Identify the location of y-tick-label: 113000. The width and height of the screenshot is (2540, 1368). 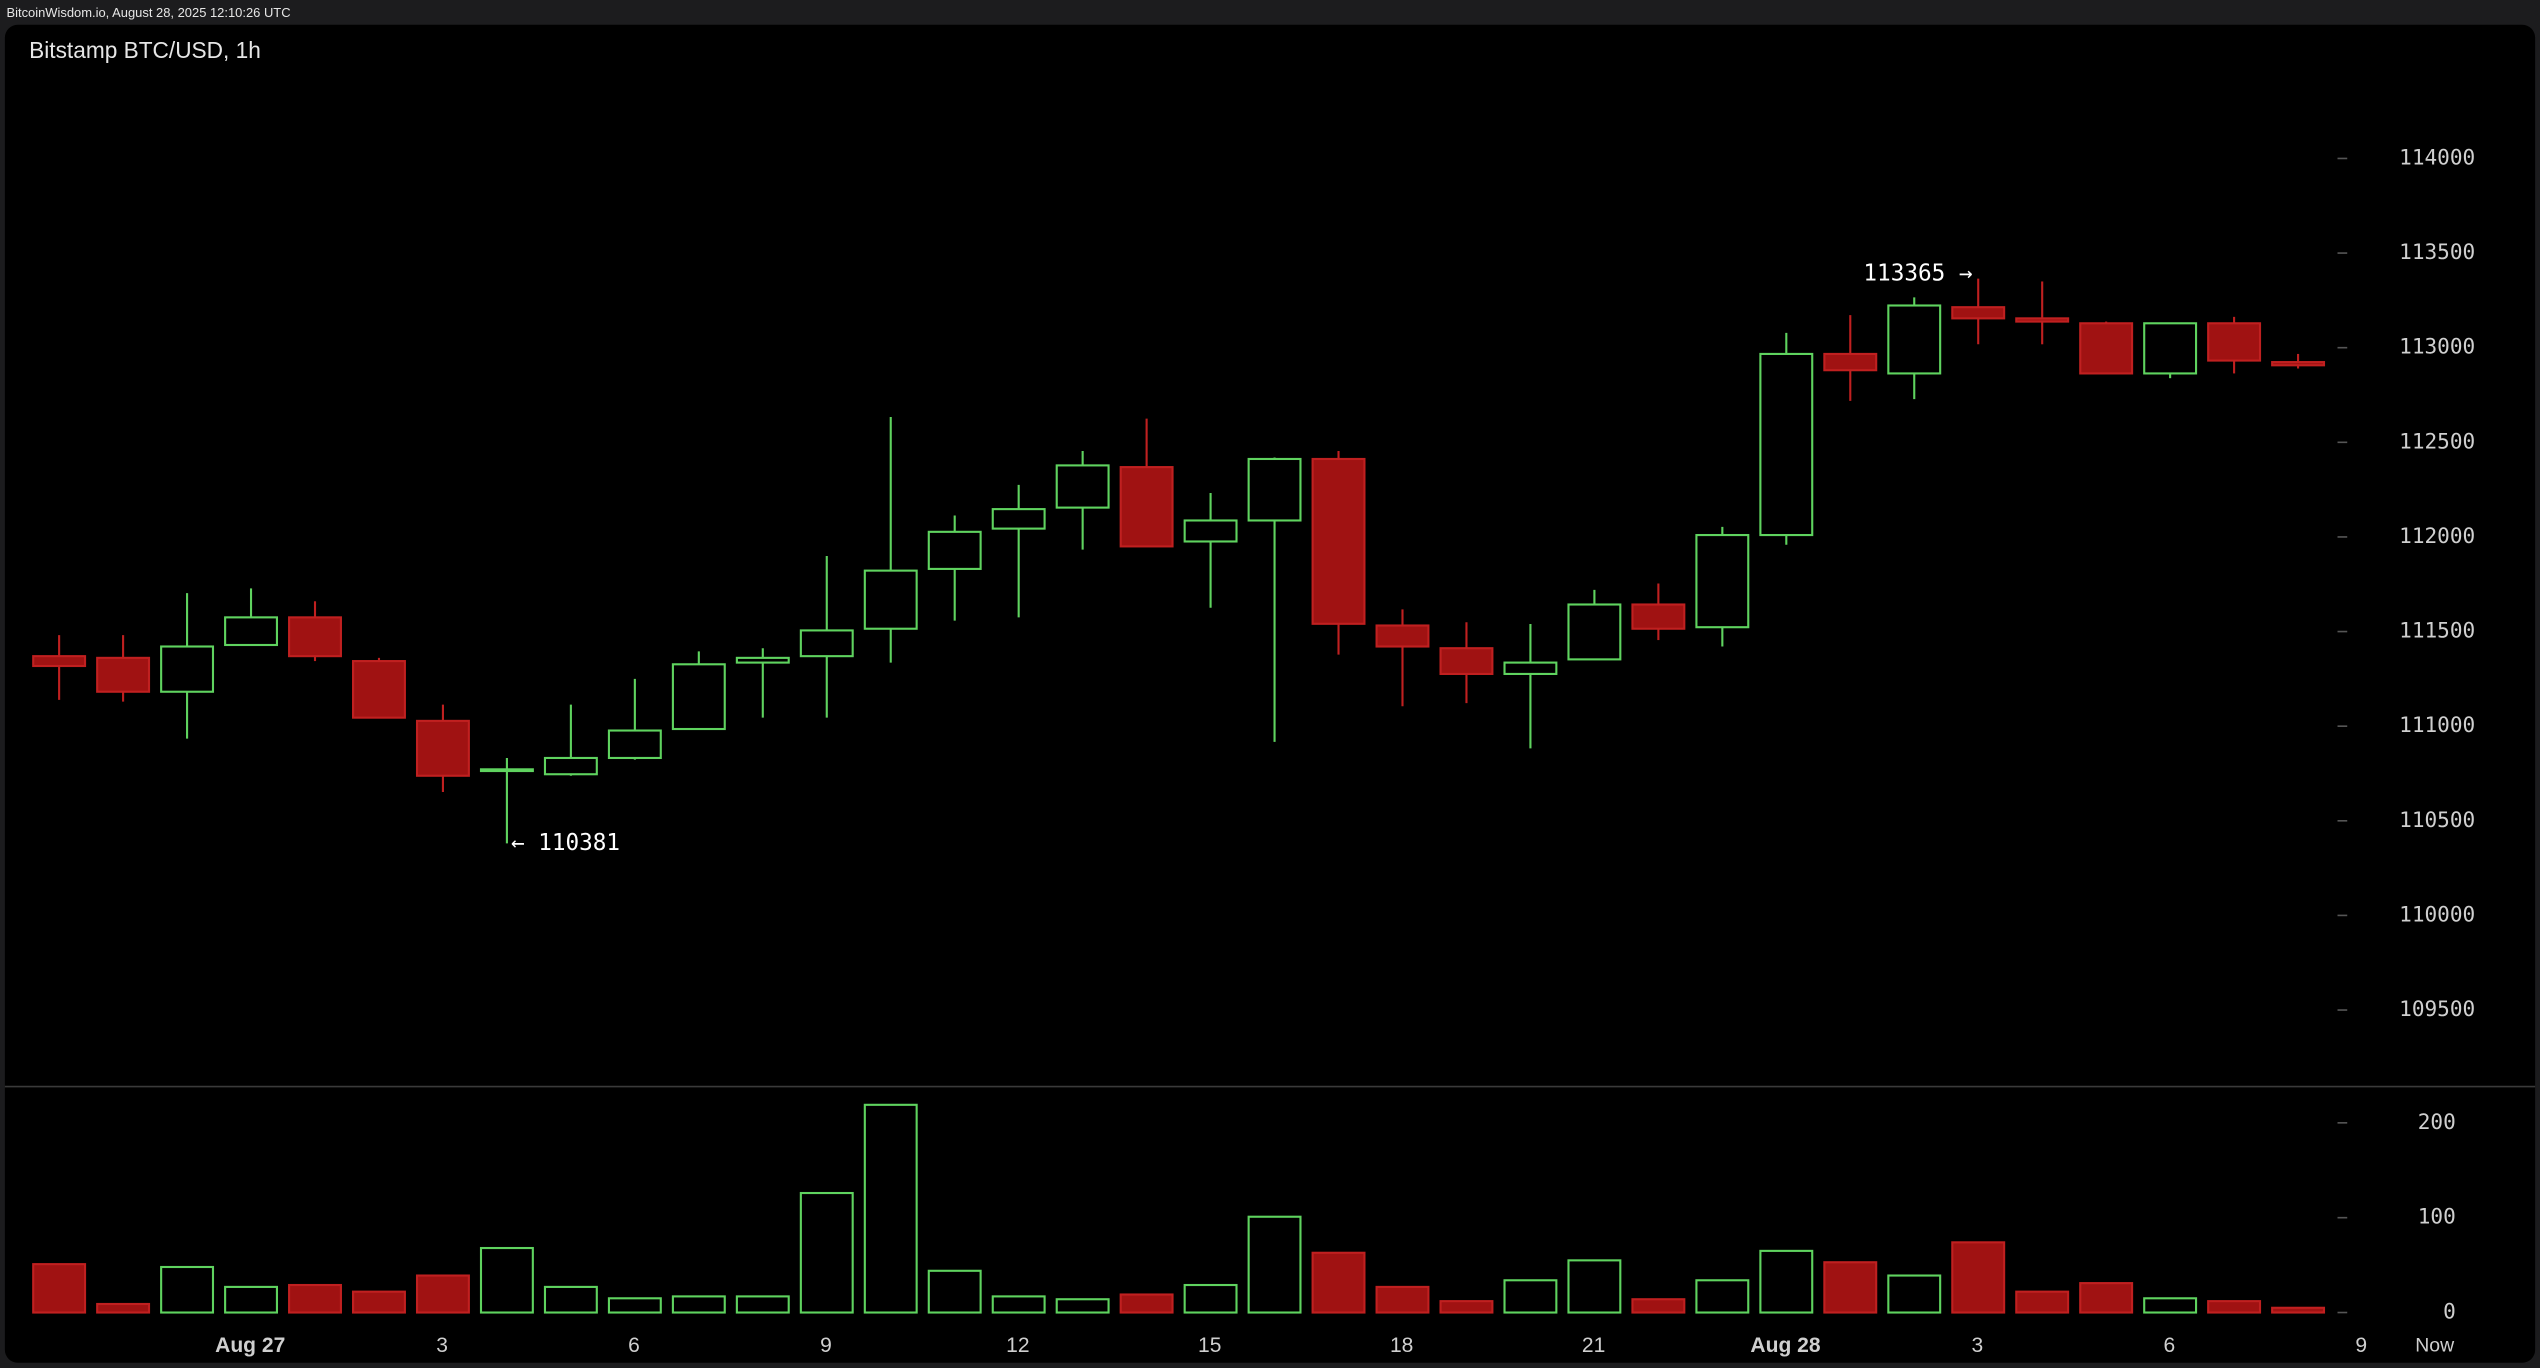
(2437, 346).